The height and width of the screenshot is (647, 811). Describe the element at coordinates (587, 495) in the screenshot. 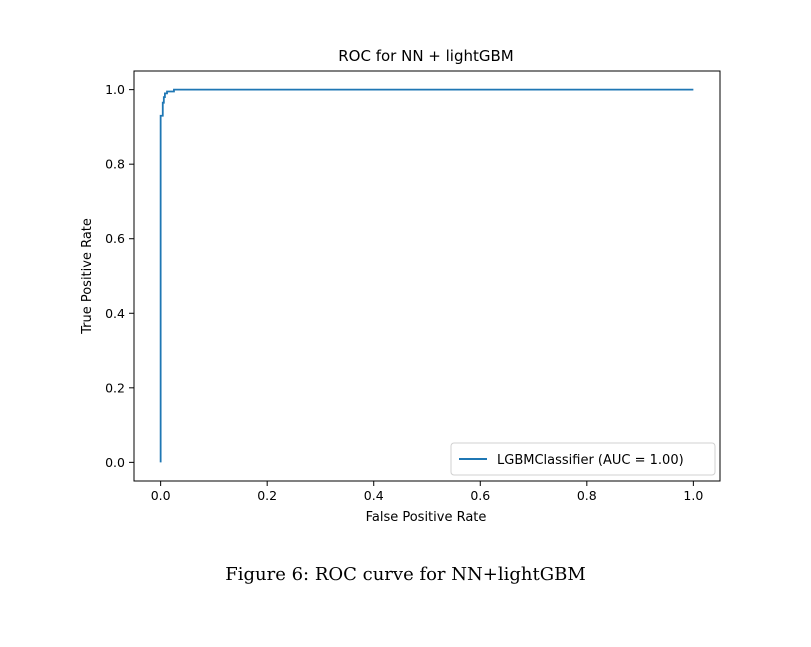

I see `x-tick-label: 0.8` at that location.